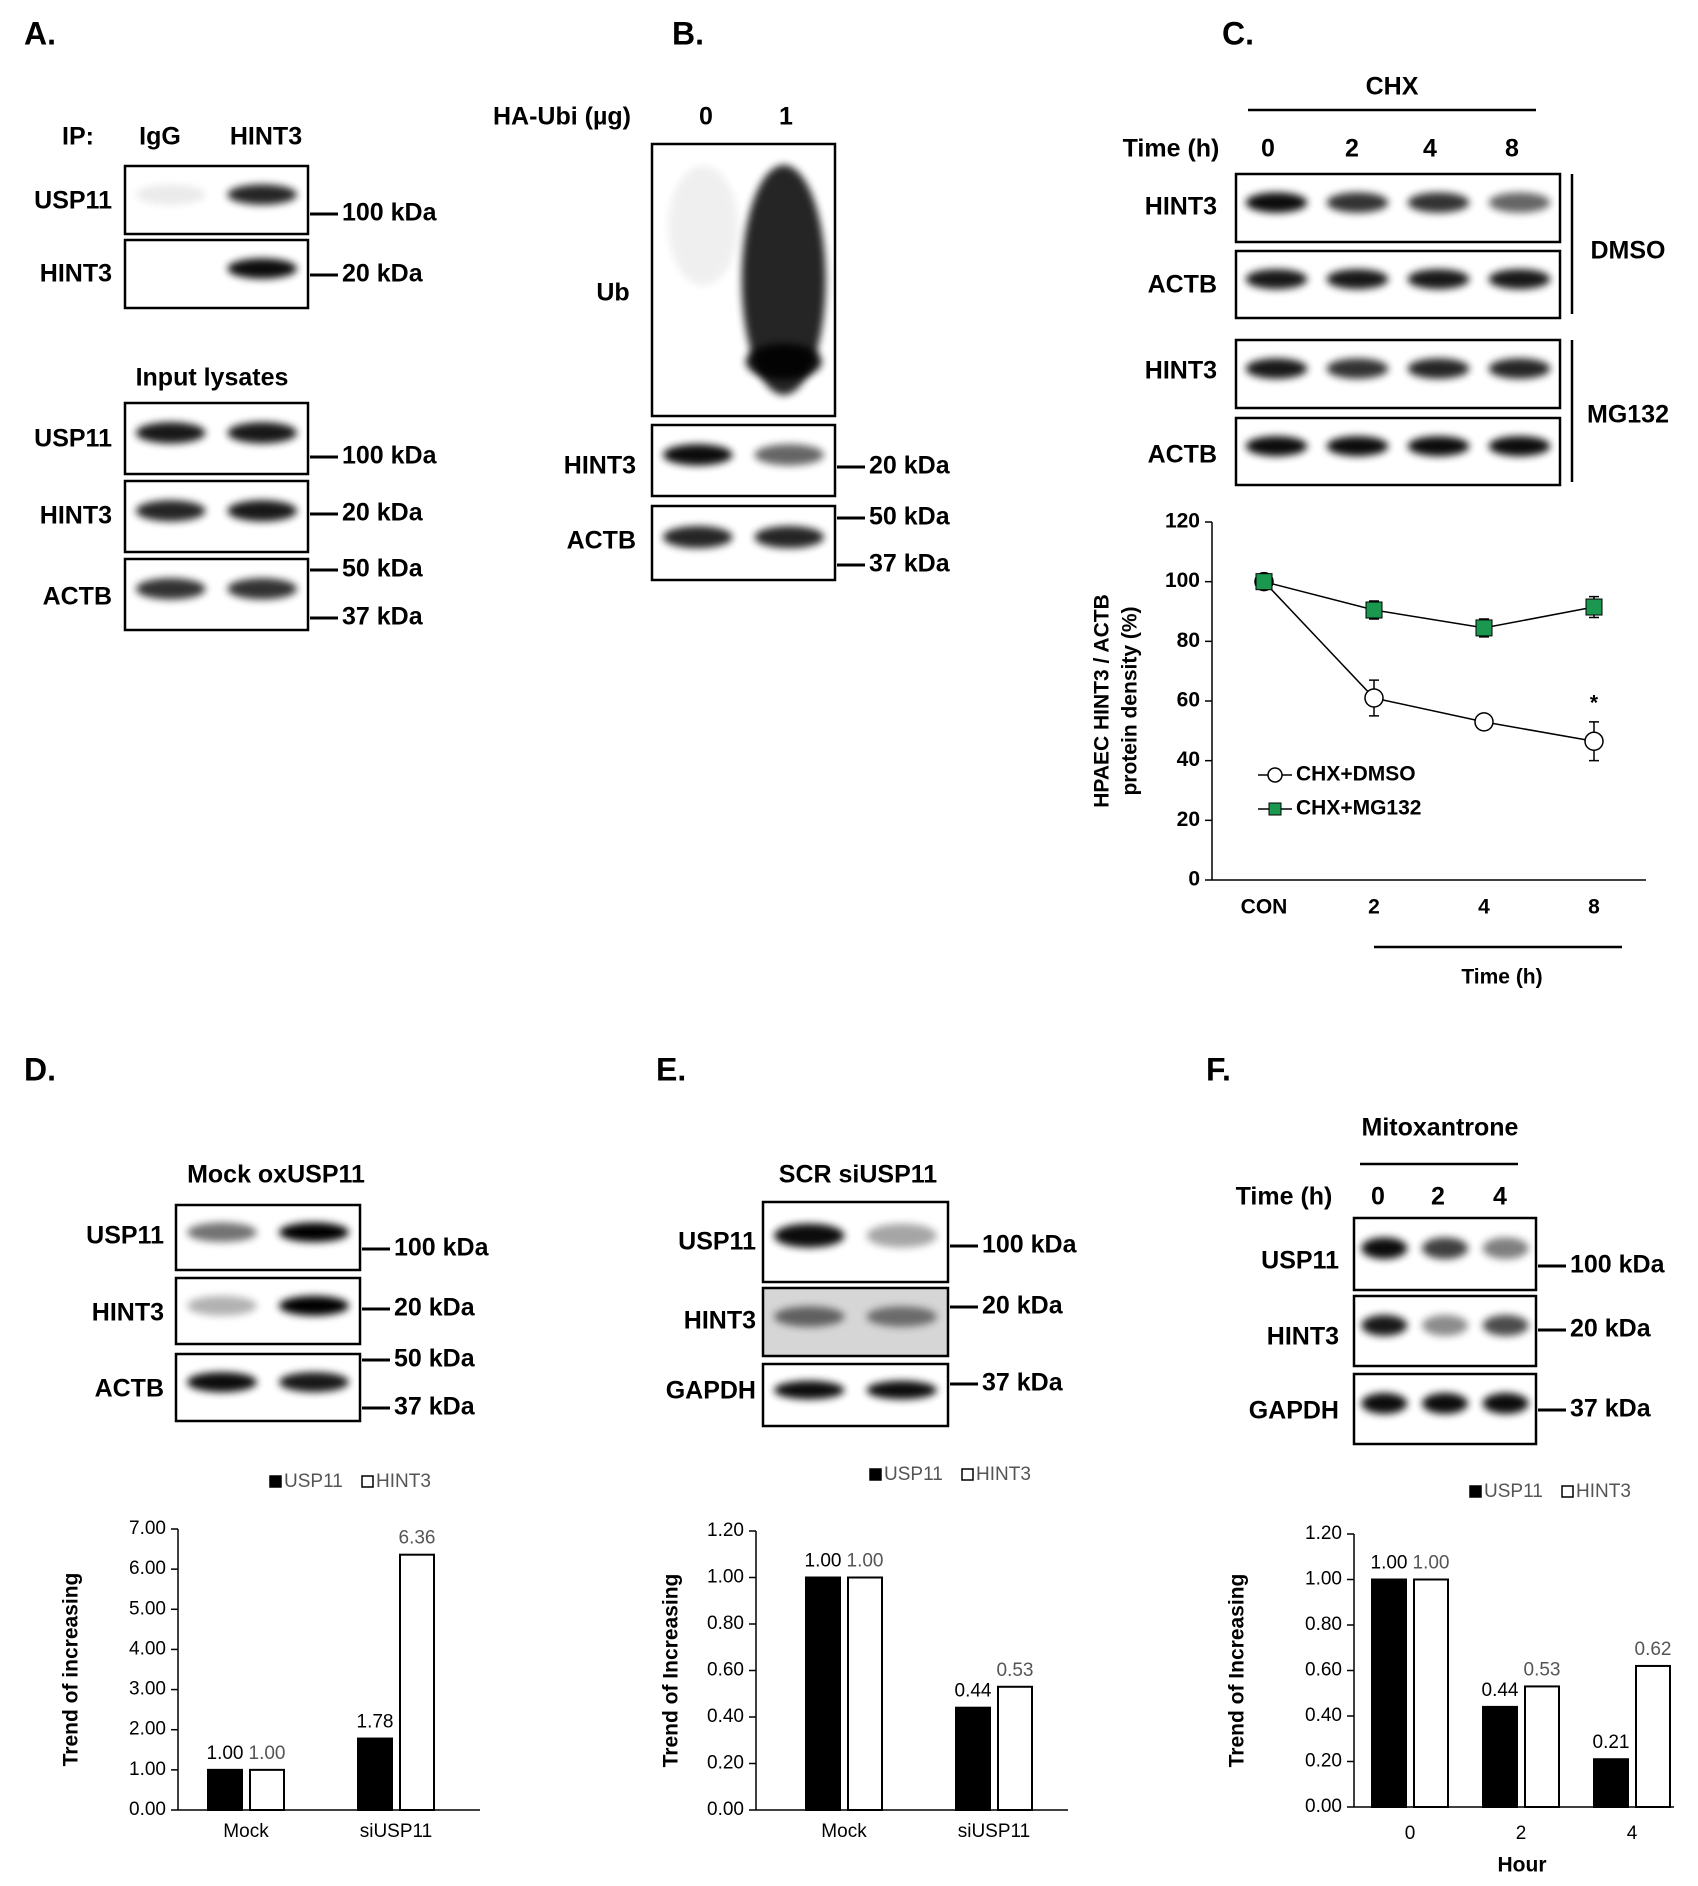  I want to click on blot-label: 4, so click(1430, 149).